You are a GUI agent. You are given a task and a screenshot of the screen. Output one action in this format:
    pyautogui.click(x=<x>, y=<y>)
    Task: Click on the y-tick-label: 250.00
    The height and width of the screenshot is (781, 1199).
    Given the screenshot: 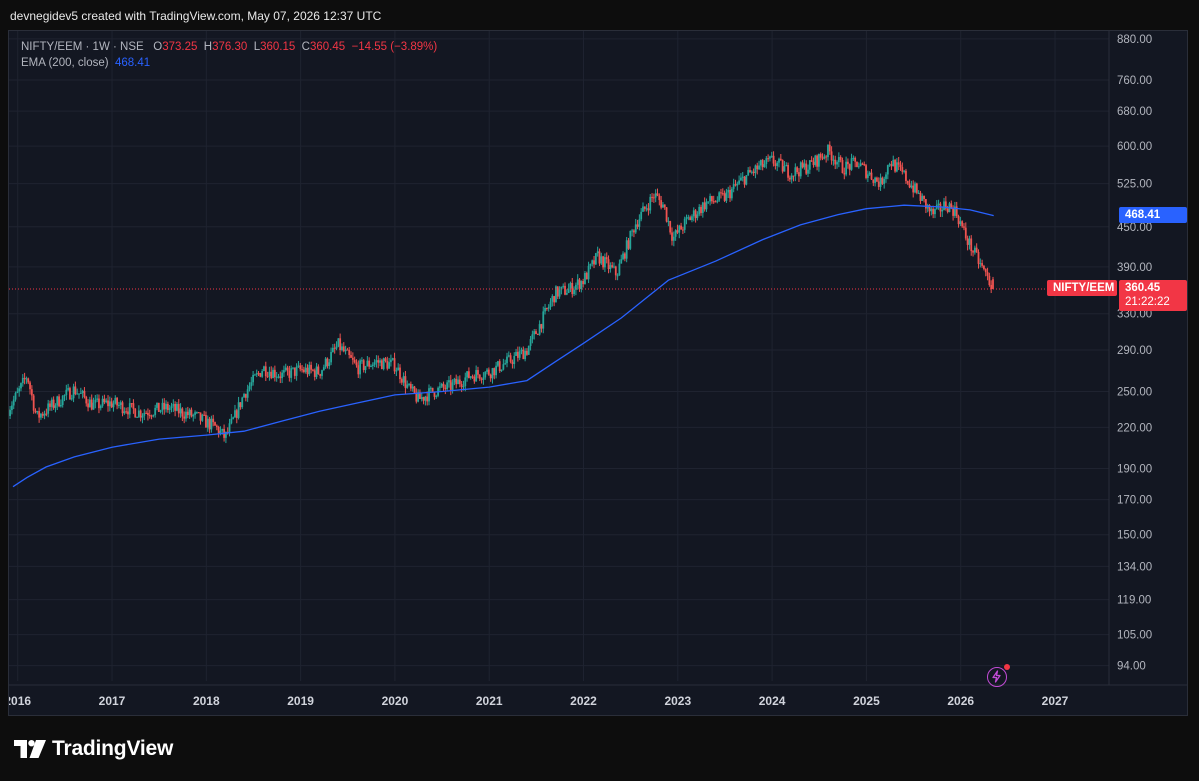 What is the action you would take?
    pyautogui.click(x=1134, y=393)
    